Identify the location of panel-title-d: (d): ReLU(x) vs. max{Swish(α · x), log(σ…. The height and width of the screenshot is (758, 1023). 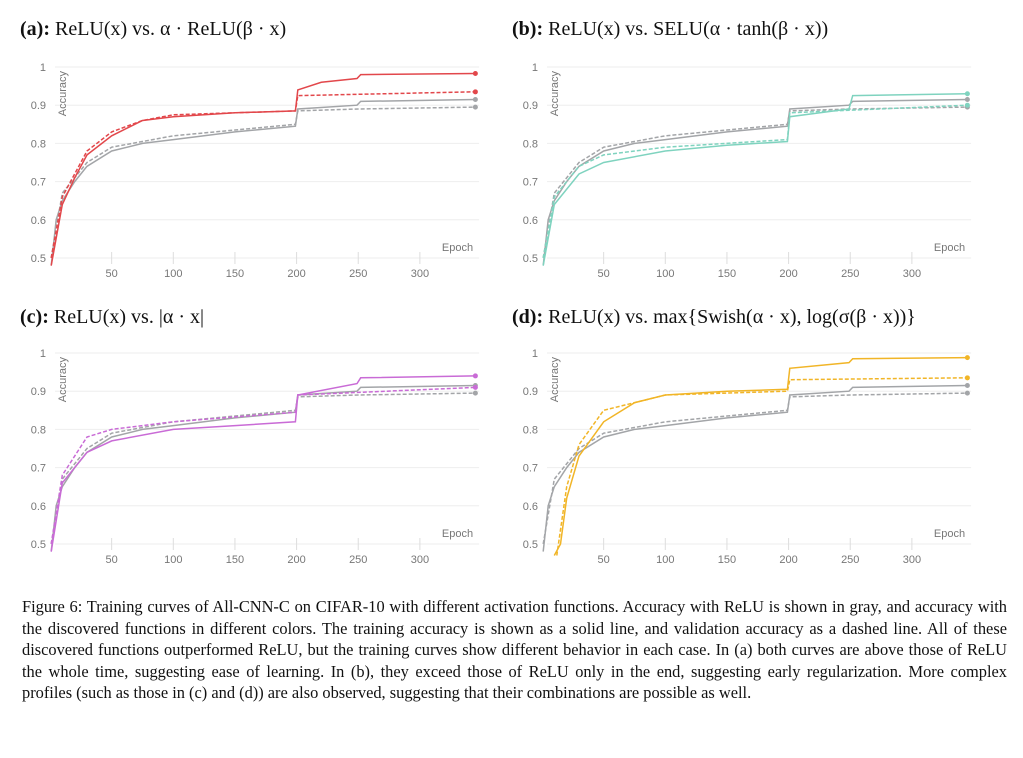
(714, 317).